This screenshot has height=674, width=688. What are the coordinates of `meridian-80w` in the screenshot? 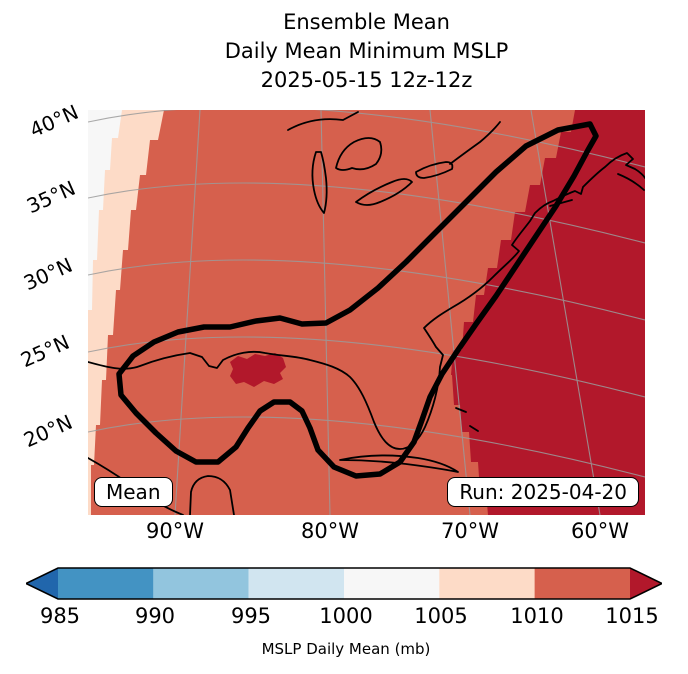 It's located at (325, 312).